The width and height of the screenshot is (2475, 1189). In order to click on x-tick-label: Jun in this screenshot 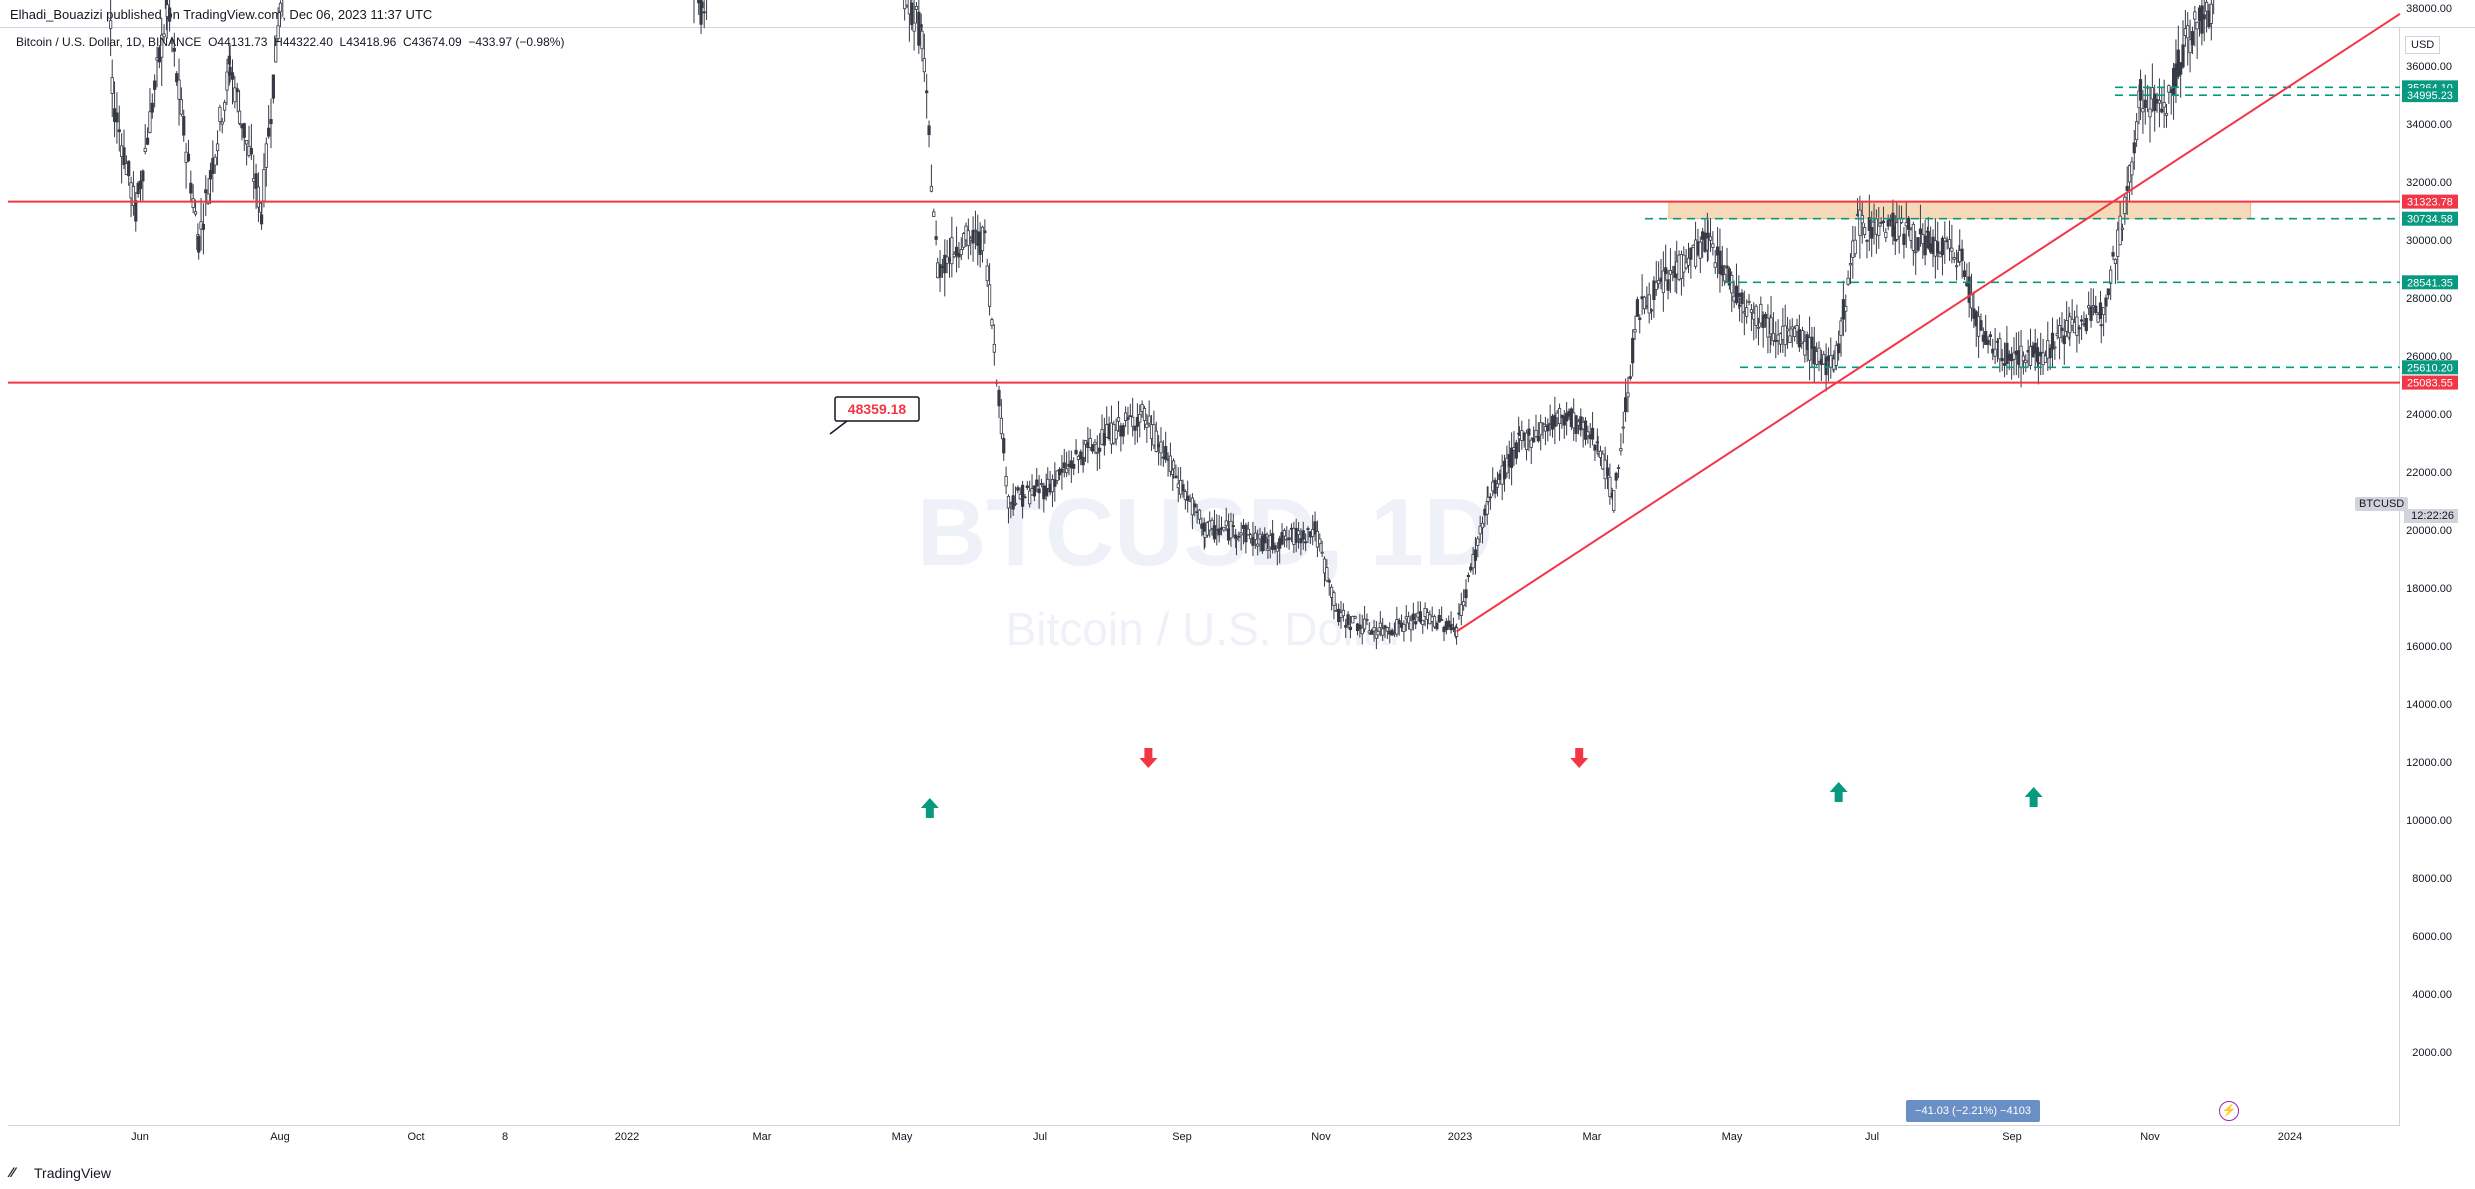, I will do `click(140, 1137)`.